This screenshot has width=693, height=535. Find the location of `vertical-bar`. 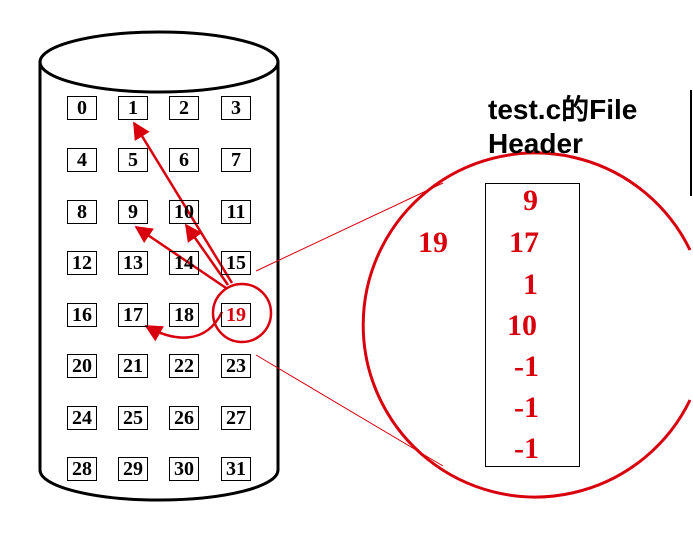

vertical-bar is located at coordinates (691, 143).